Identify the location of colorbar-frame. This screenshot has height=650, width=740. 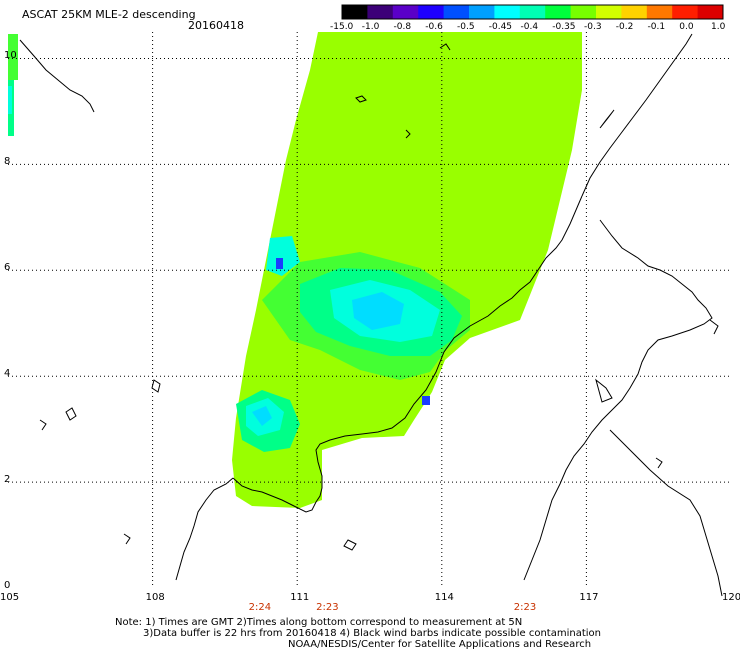
(532, 12).